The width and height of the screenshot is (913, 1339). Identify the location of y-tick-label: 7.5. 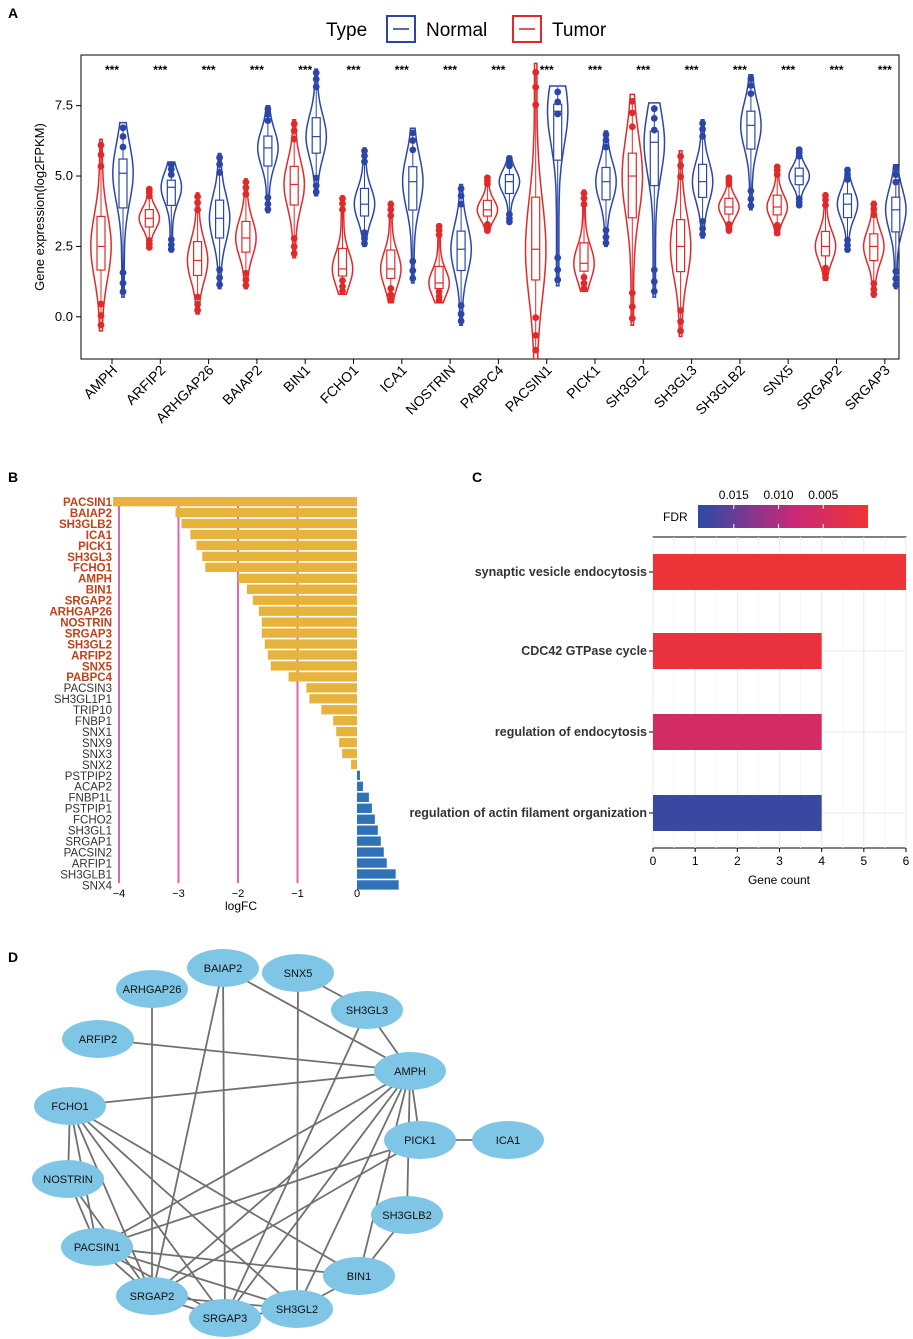
(64, 105).